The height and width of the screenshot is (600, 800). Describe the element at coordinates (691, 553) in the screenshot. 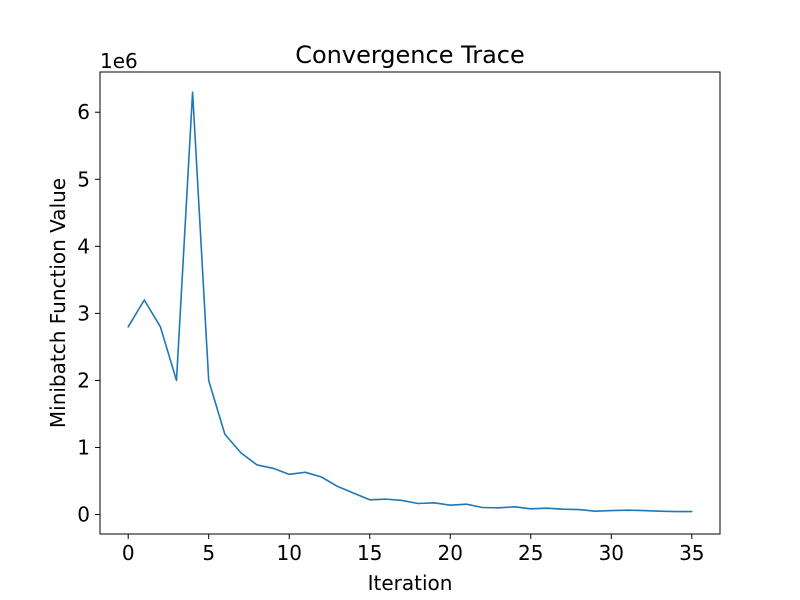

I see `x-tick-label: 35` at that location.